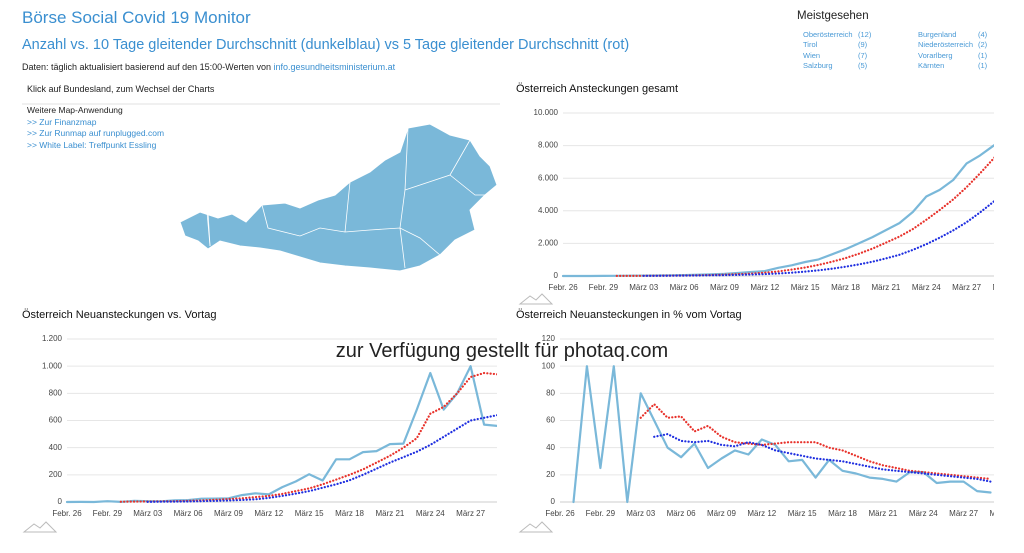 Image resolution: width=1024 pixels, height=553 pixels. I want to click on sidebar-item: Burgenland, so click(937, 34).